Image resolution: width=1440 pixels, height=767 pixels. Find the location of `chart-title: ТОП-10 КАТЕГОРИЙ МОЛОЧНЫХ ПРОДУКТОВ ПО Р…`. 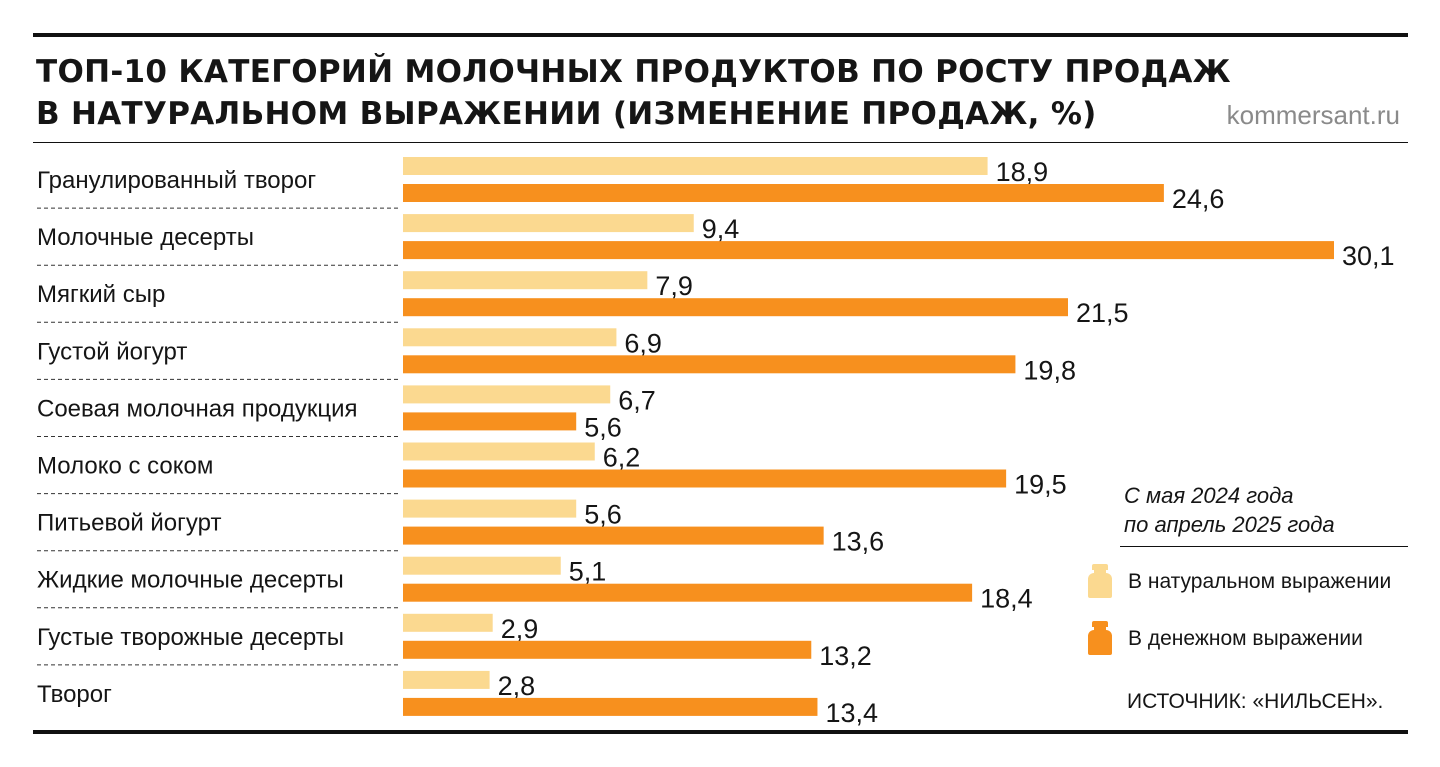

chart-title: ТОП-10 КАТЕГОРИЙ МОЛОЧНЫХ ПРОДУКТОВ ПО Р… is located at coordinates (636, 93).